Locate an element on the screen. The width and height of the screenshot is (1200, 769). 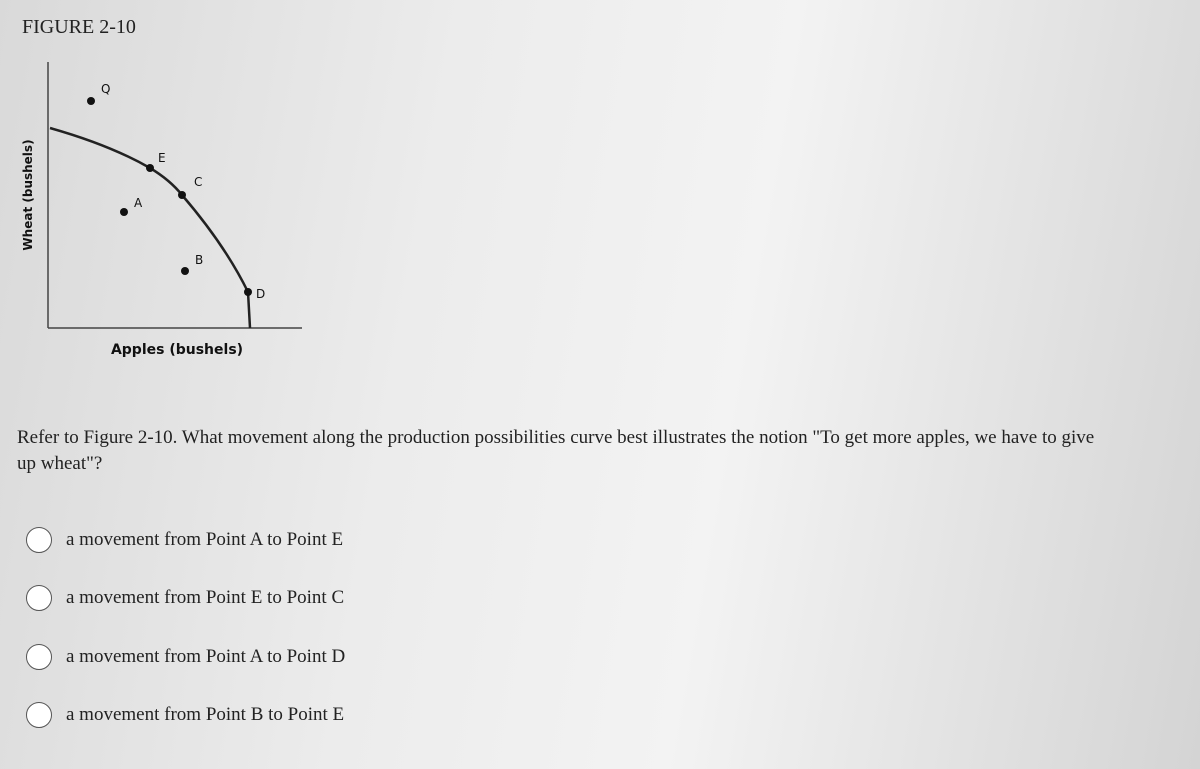
point-label: B is located at coordinates (199, 260).